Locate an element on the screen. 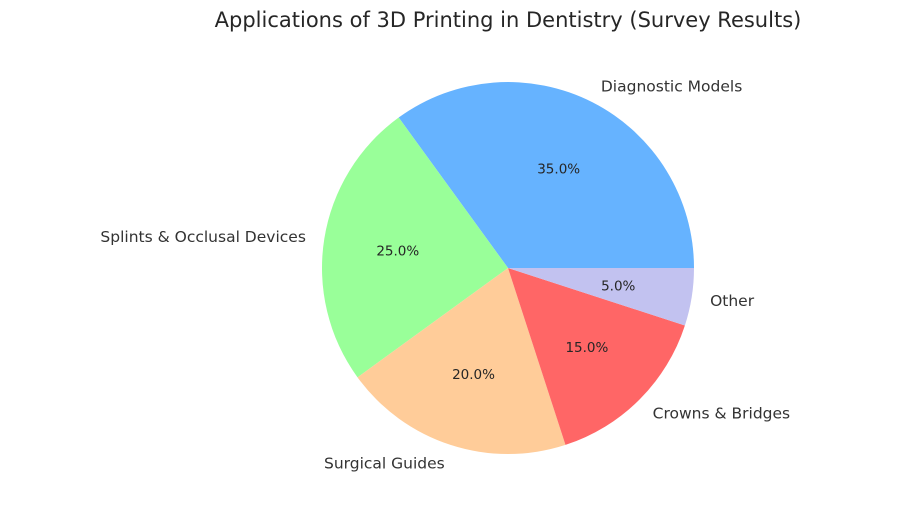 This screenshot has height=509, width=905. pie-slice-crowns-bridges is located at coordinates (596, 356).